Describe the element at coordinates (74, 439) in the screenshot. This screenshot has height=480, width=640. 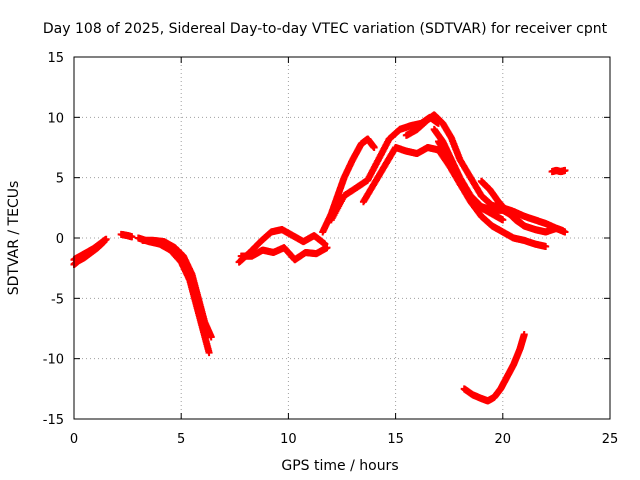
I see `x-tick-label: 0` at that location.